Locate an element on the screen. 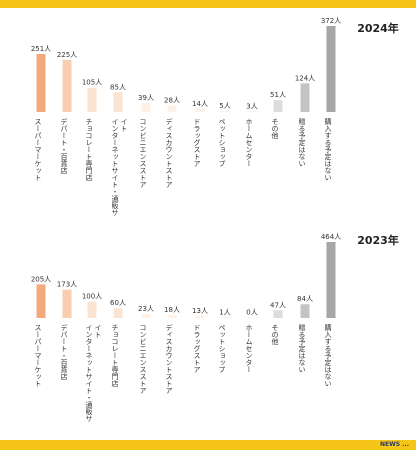  chart-title-1: 2023年 is located at coordinates (378, 240).